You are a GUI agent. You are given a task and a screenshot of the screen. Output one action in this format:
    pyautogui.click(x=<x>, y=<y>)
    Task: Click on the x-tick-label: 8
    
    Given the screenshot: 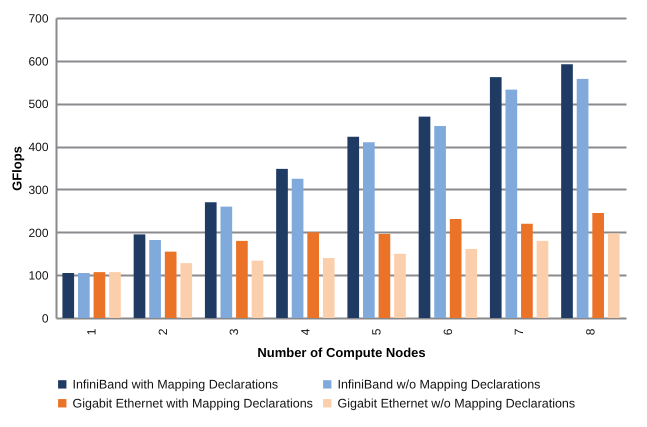 What is the action you would take?
    pyautogui.click(x=590, y=332)
    